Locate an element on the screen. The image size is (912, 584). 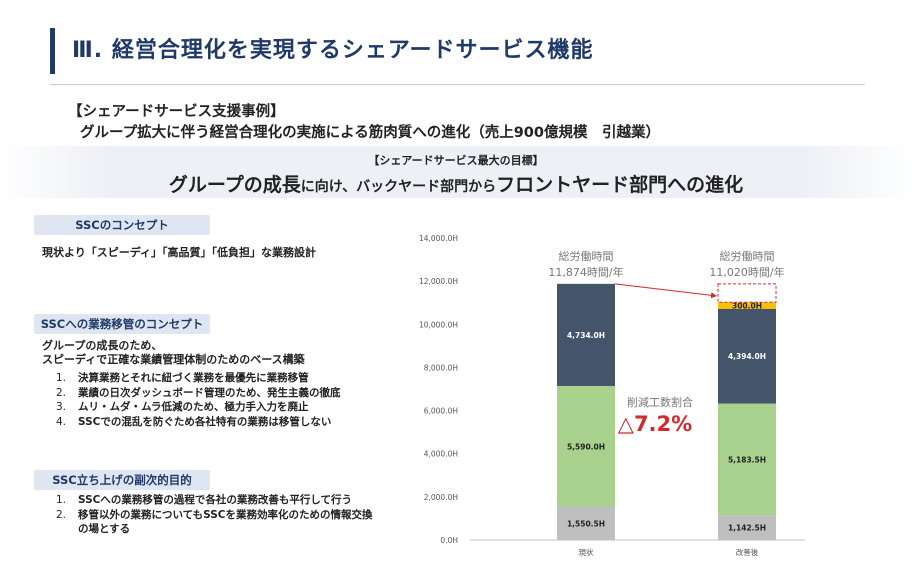
data-label: 1,142.5H is located at coordinates (747, 528).